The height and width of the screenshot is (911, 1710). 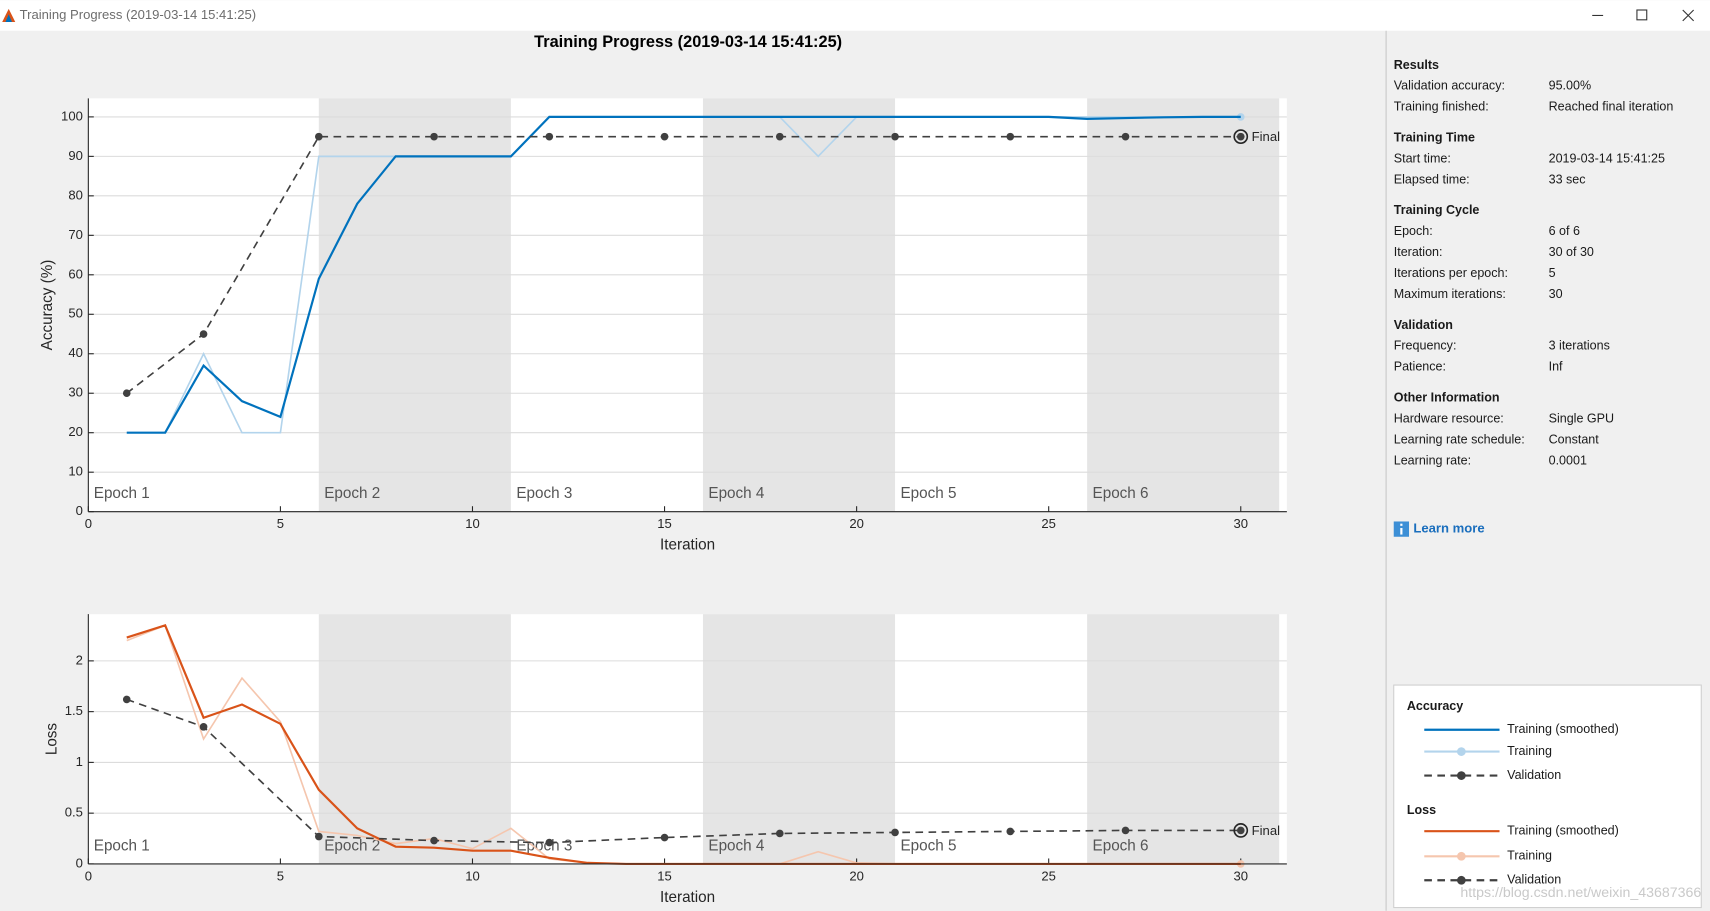 I want to click on field-label: Training finished:, so click(x=1441, y=107).